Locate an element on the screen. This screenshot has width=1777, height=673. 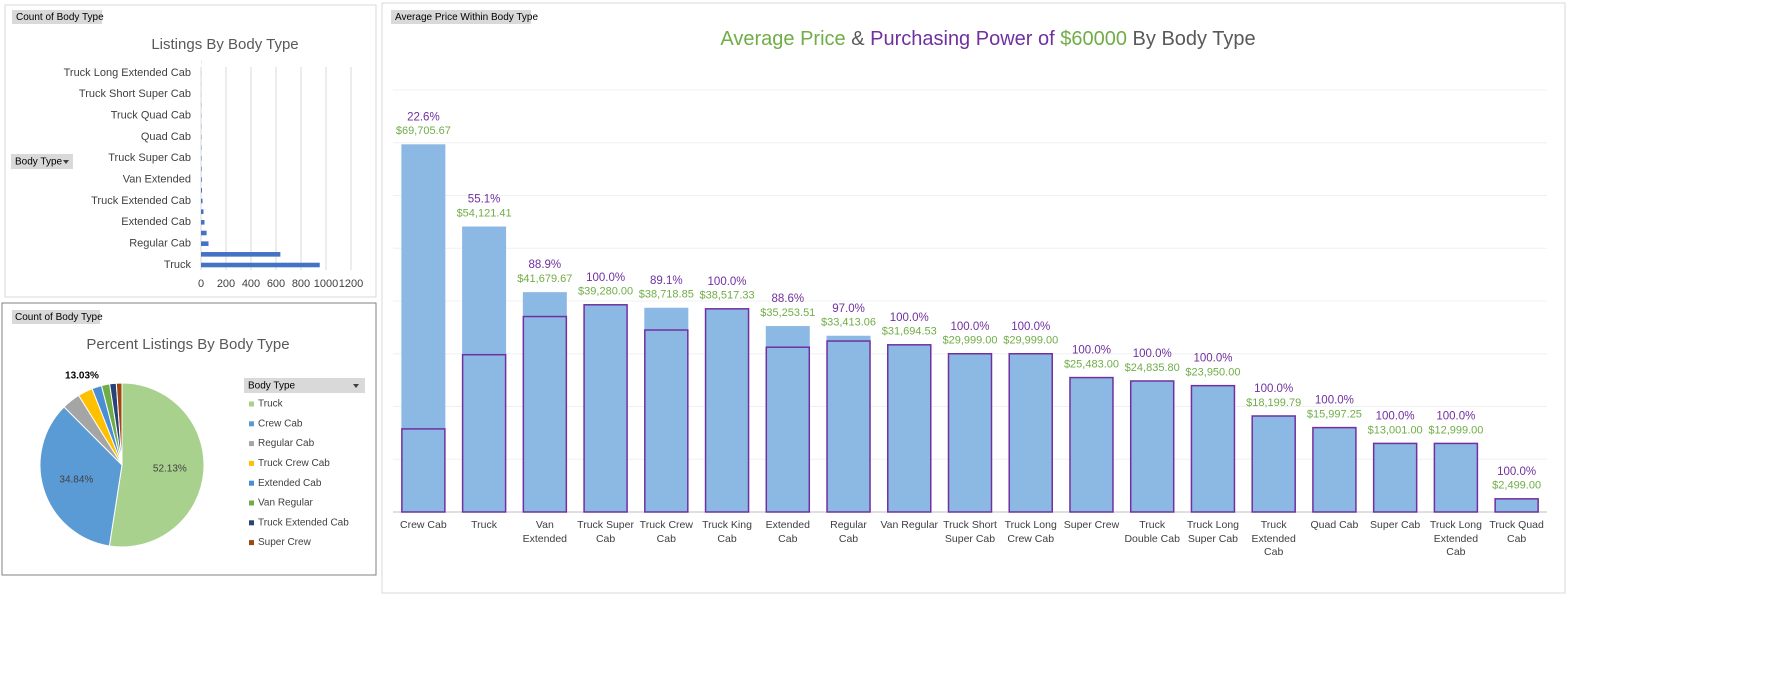
x-tick-label: Truck Long Crew Cab is located at coordinates (1030, 532).